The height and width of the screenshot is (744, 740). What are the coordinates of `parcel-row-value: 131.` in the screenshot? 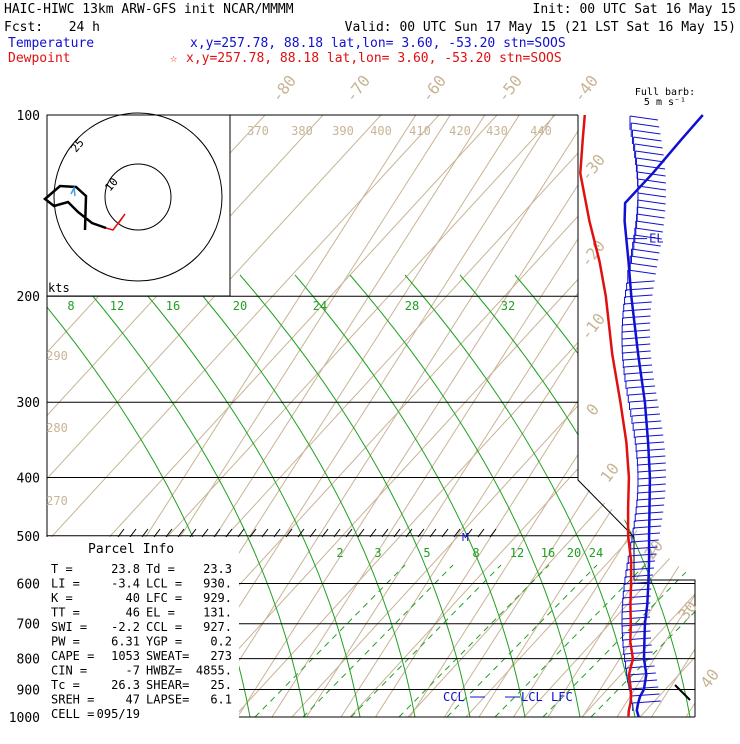 It's located at (217, 613).